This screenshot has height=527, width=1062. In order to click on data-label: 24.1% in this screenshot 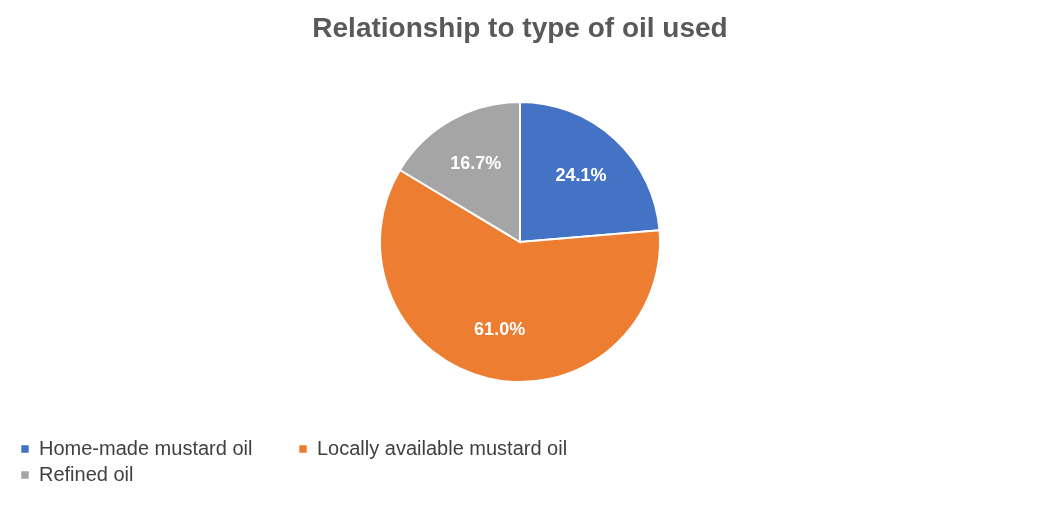, I will do `click(581, 174)`.